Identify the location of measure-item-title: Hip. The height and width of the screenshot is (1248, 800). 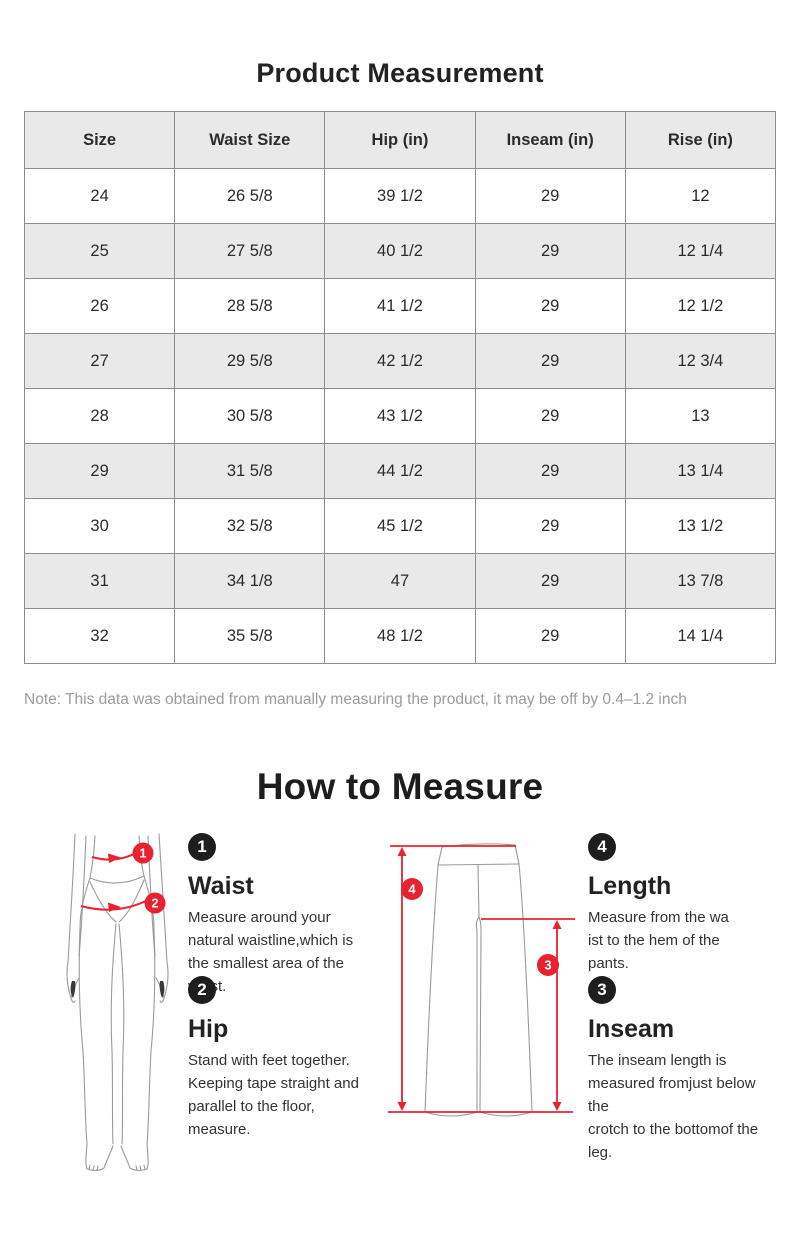
(208, 1029).